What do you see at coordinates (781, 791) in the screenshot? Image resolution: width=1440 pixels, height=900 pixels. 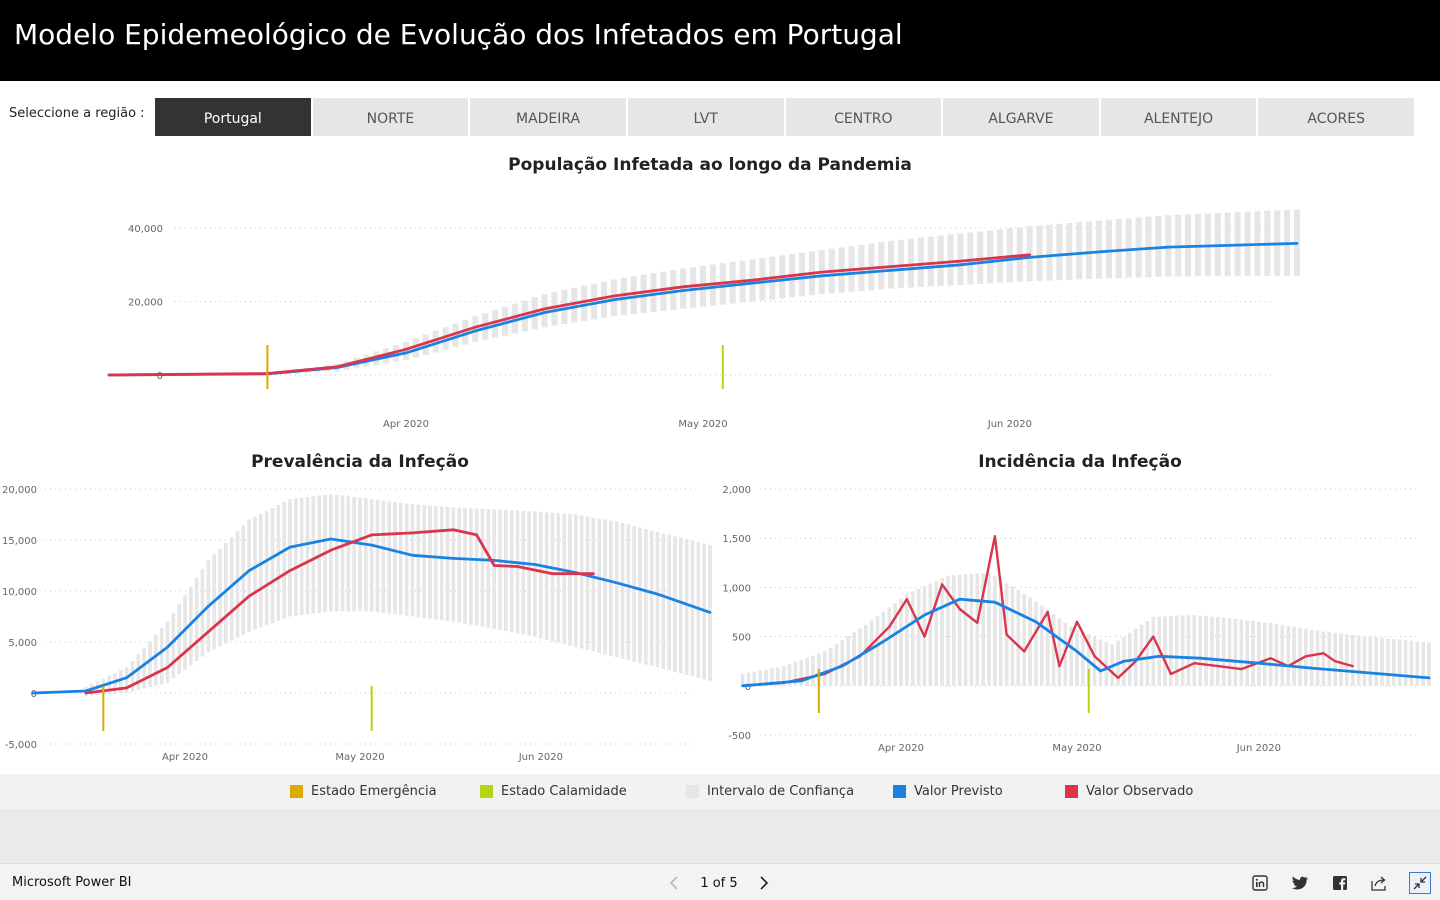 I see `legend-label-intervalo: Intervalo de Confiança` at bounding box center [781, 791].